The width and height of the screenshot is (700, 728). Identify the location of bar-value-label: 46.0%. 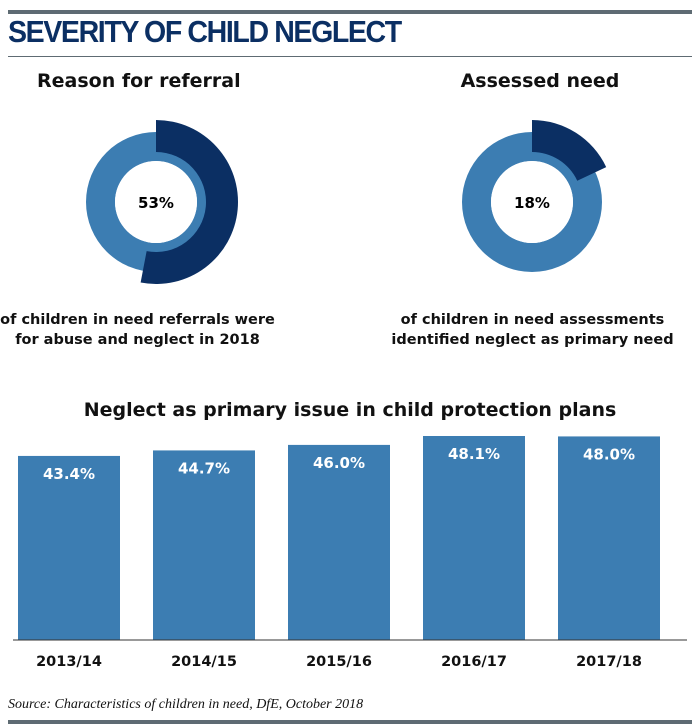
(339, 463).